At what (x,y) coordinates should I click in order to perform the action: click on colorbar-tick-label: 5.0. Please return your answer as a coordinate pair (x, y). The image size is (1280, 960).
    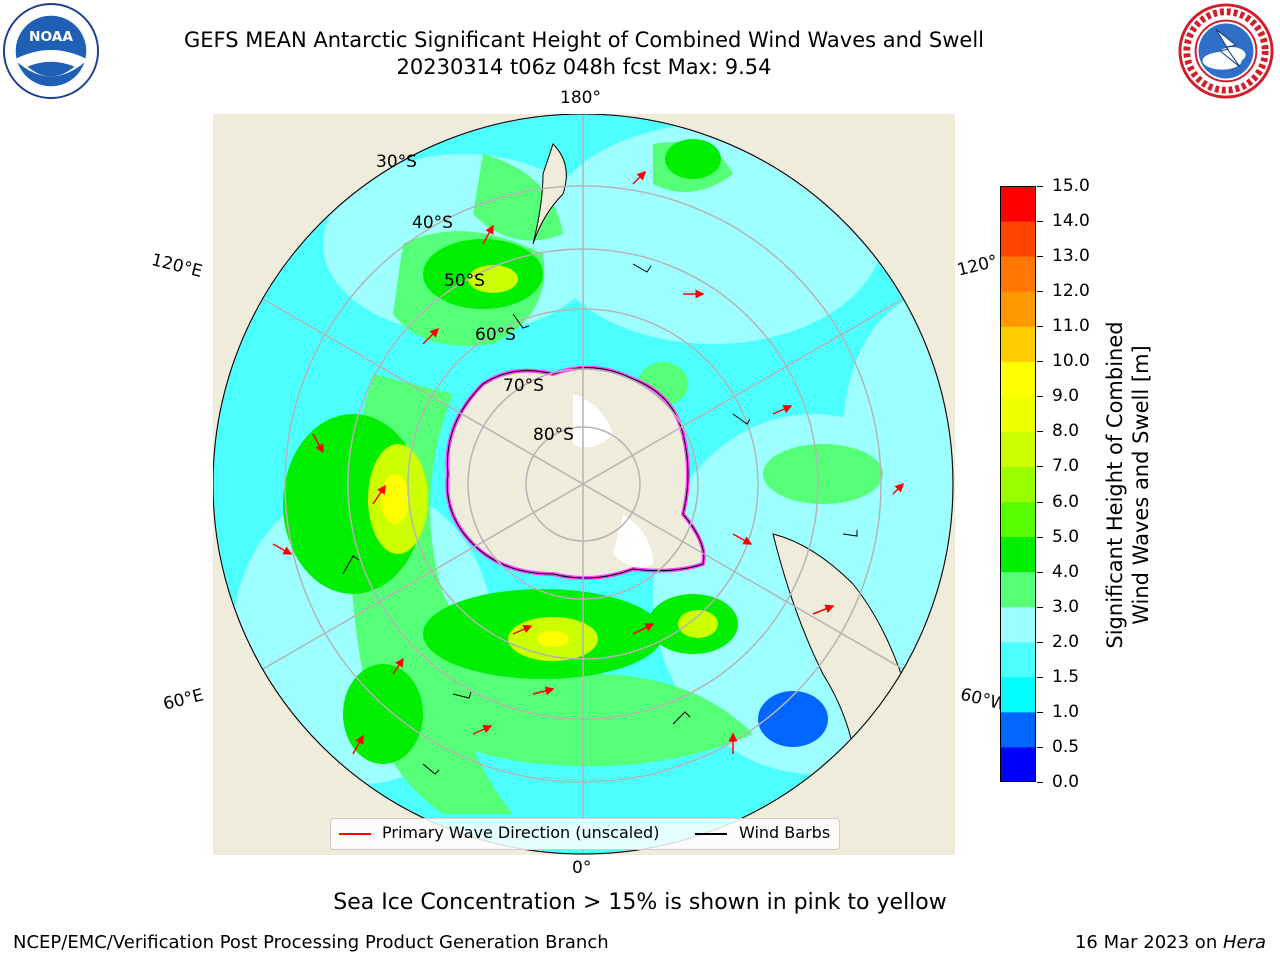
    Looking at the image, I should click on (1066, 536).